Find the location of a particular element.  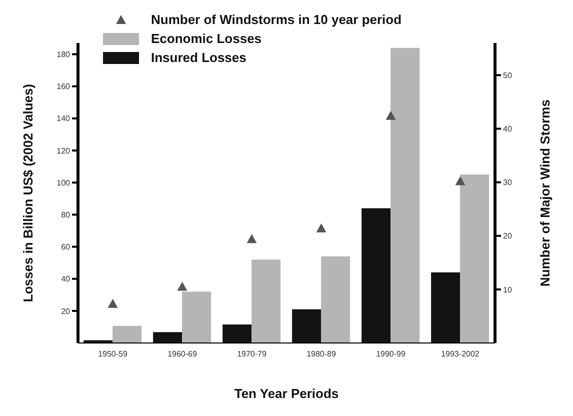

y2-tick-label: 10 is located at coordinates (507, 289).